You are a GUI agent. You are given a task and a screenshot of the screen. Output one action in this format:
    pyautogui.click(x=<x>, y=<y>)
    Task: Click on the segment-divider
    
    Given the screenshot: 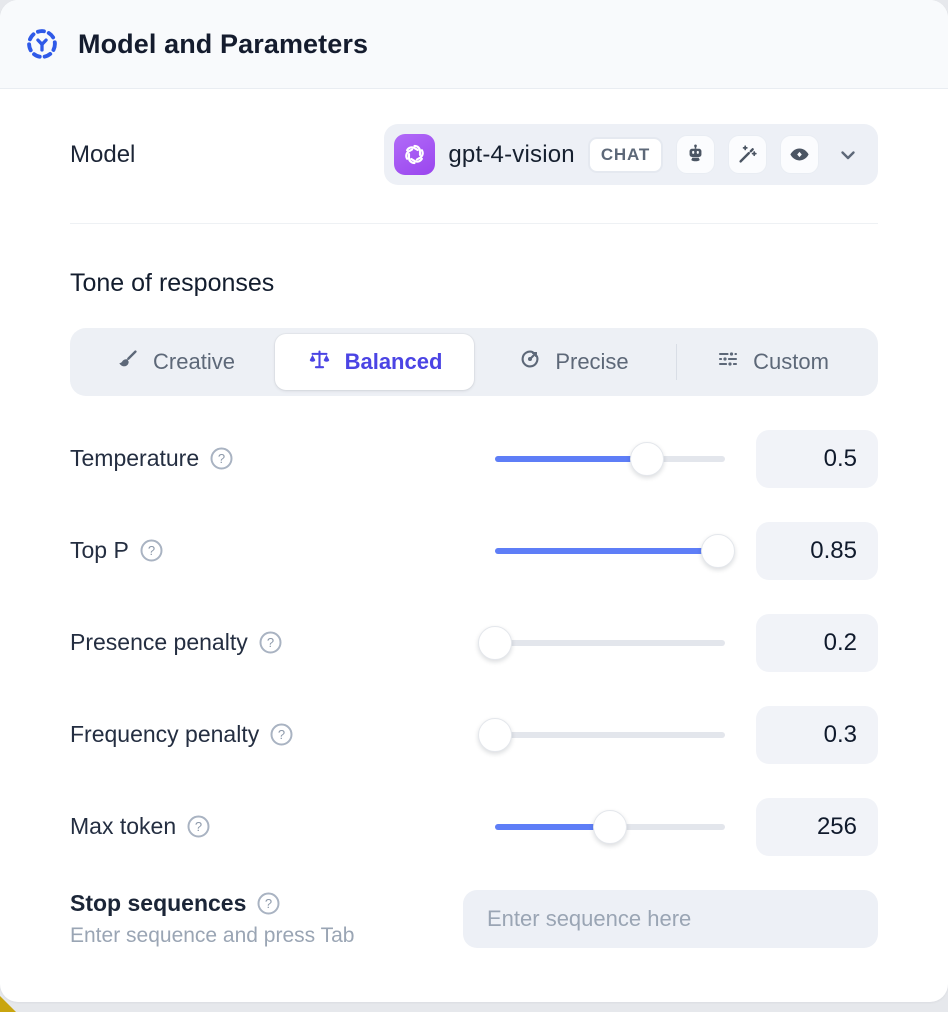 What is the action you would take?
    pyautogui.click(x=676, y=362)
    